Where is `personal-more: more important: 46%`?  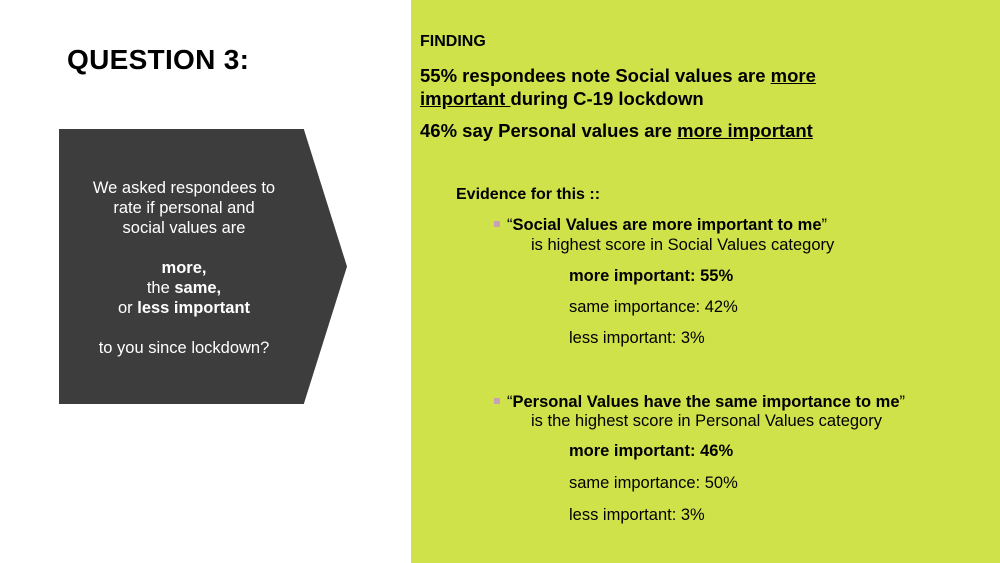 personal-more: more important: 46% is located at coordinates (651, 451).